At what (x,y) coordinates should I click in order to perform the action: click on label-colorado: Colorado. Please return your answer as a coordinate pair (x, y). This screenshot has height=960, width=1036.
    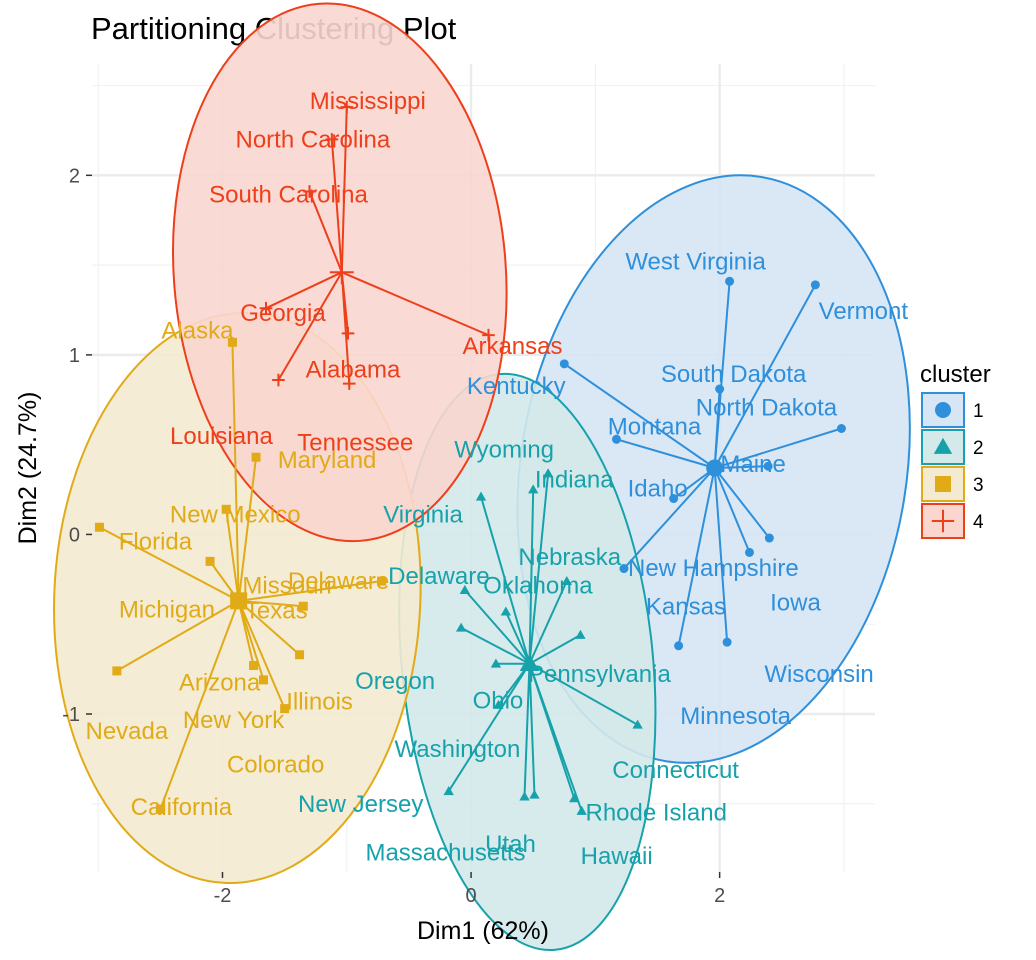
    Looking at the image, I should click on (275, 765).